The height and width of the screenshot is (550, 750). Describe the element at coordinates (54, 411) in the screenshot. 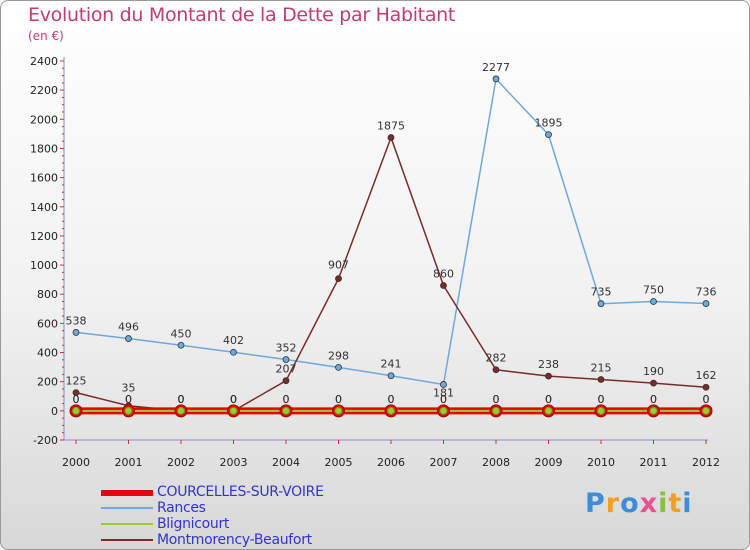

I see `y-tick-label: 0` at that location.